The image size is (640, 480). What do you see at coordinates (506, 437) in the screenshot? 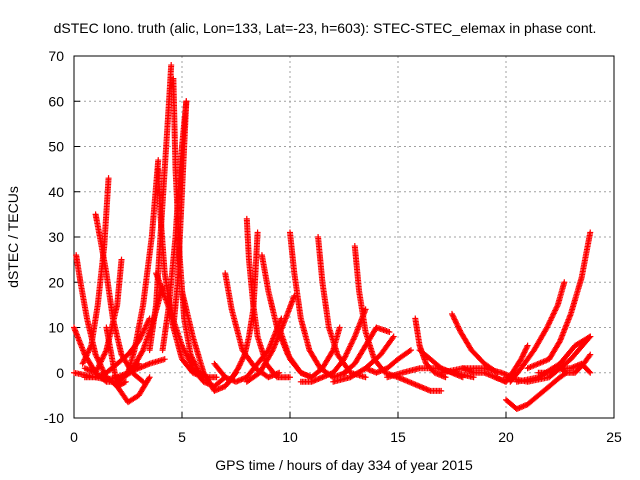
I see `x-tick-label: 20` at bounding box center [506, 437].